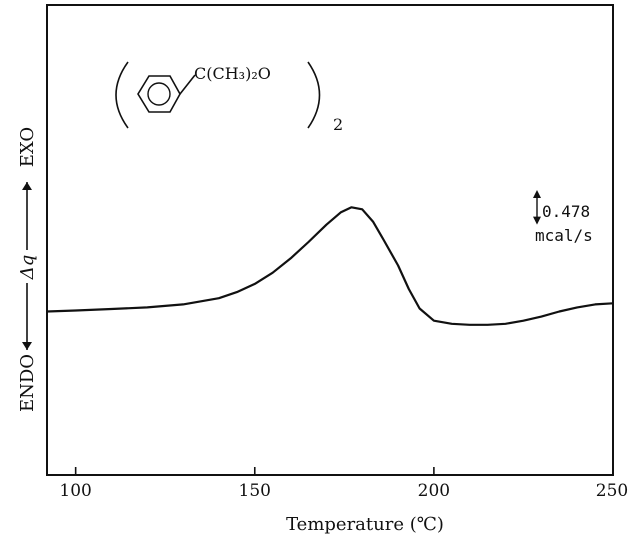 The height and width of the screenshot is (535, 632). I want to click on left-parenthesis, so click(122, 95).